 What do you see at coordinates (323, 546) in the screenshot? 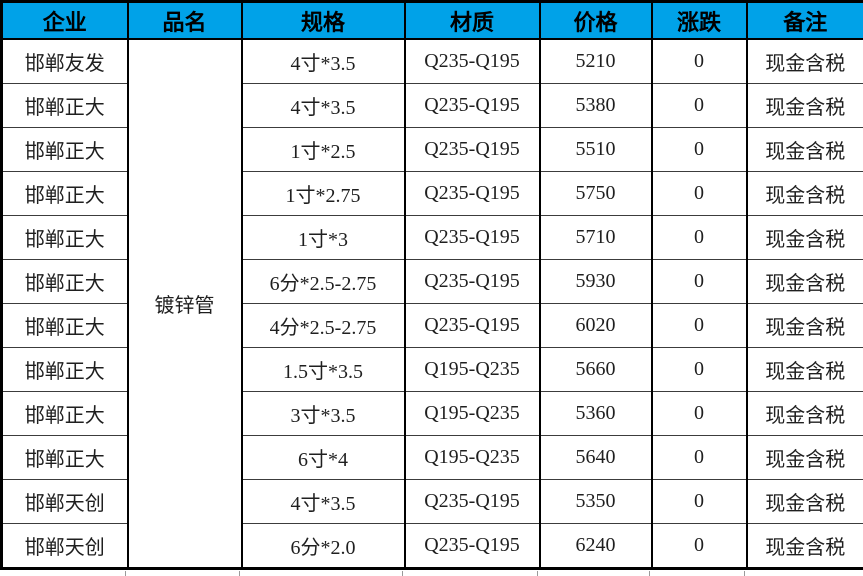
I see `cell-spec: 6分*2.0` at bounding box center [323, 546].